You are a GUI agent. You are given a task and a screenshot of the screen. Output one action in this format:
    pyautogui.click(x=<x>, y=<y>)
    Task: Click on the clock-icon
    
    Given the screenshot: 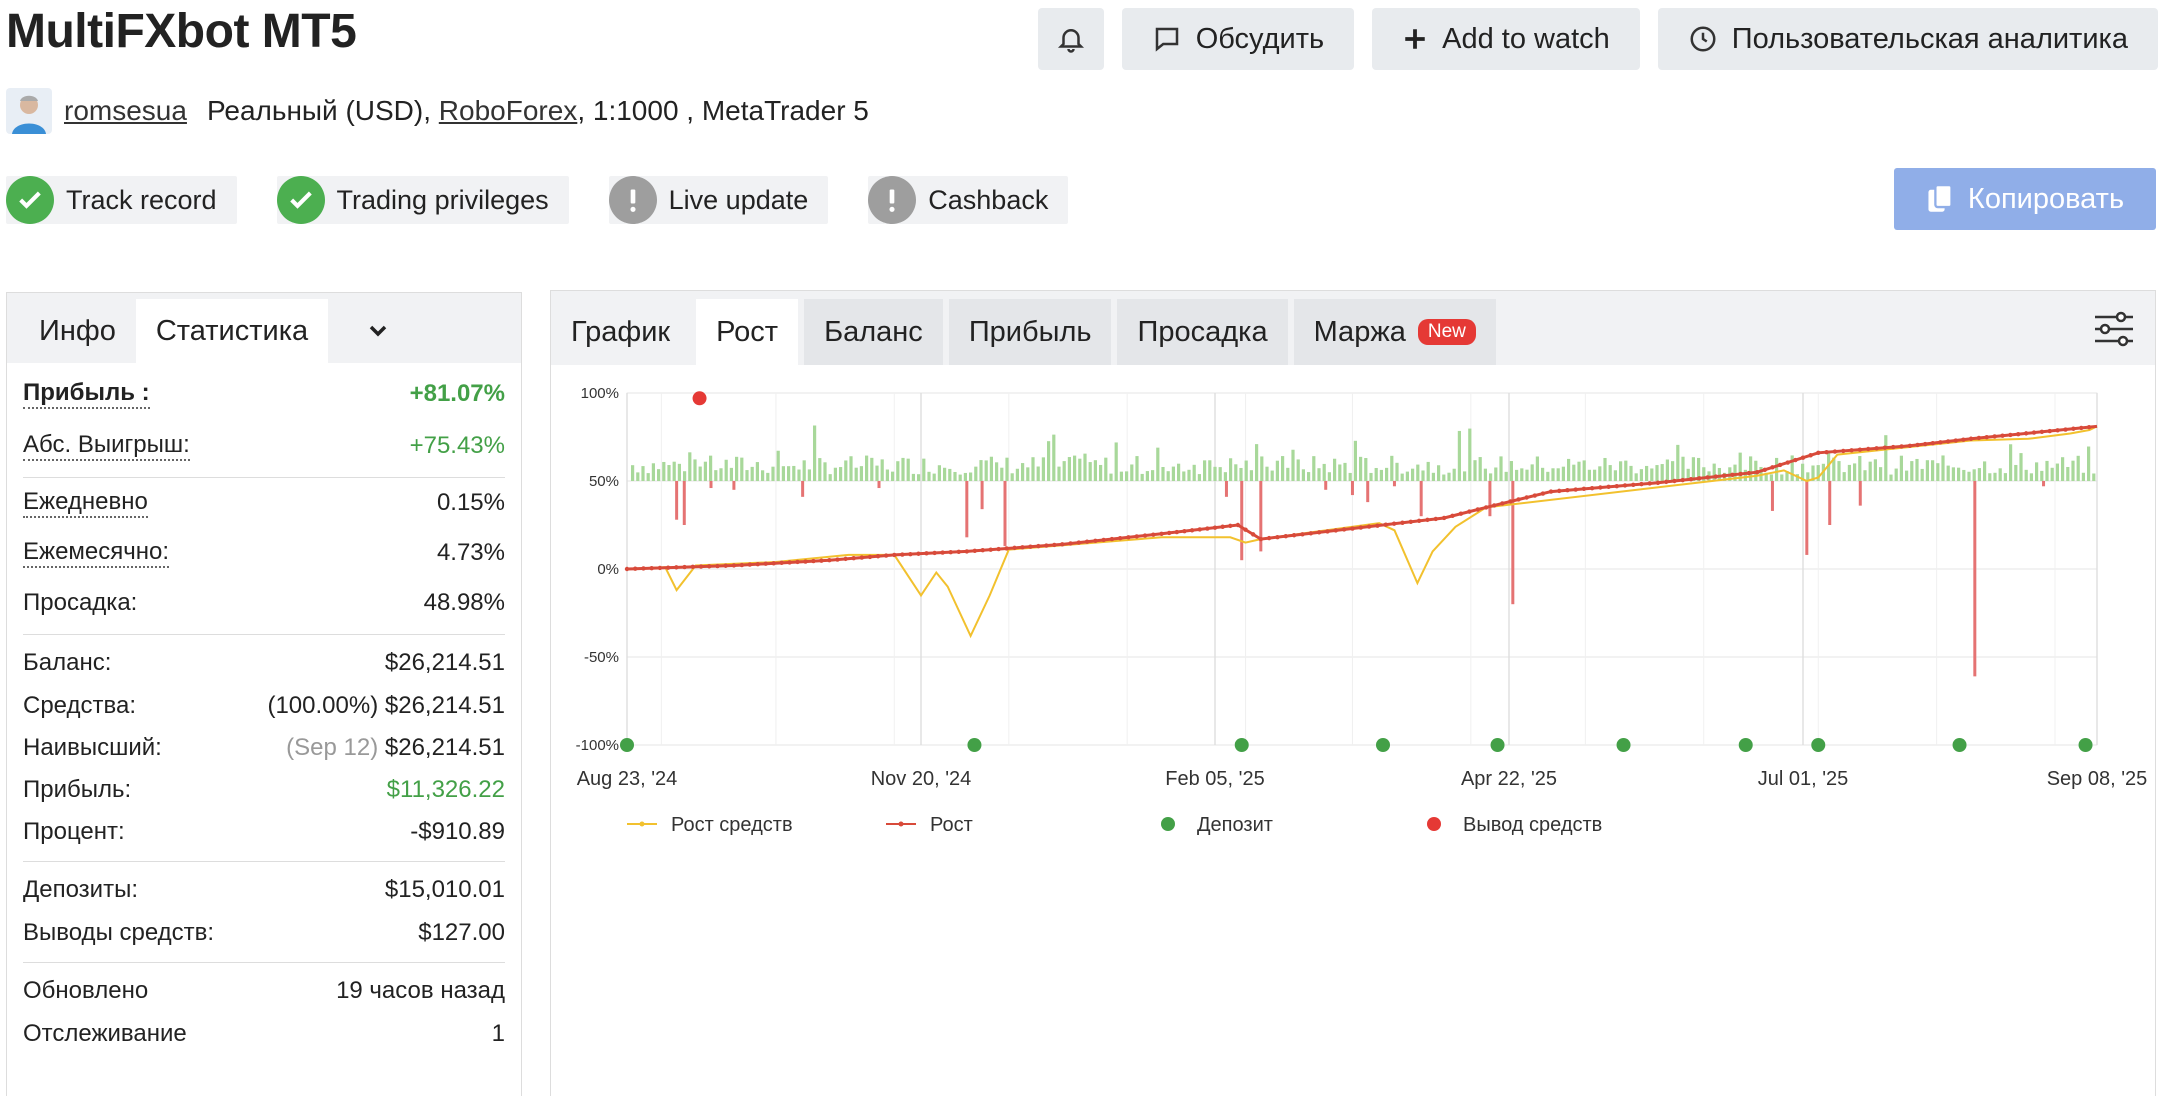 What is the action you would take?
    pyautogui.click(x=1703, y=39)
    